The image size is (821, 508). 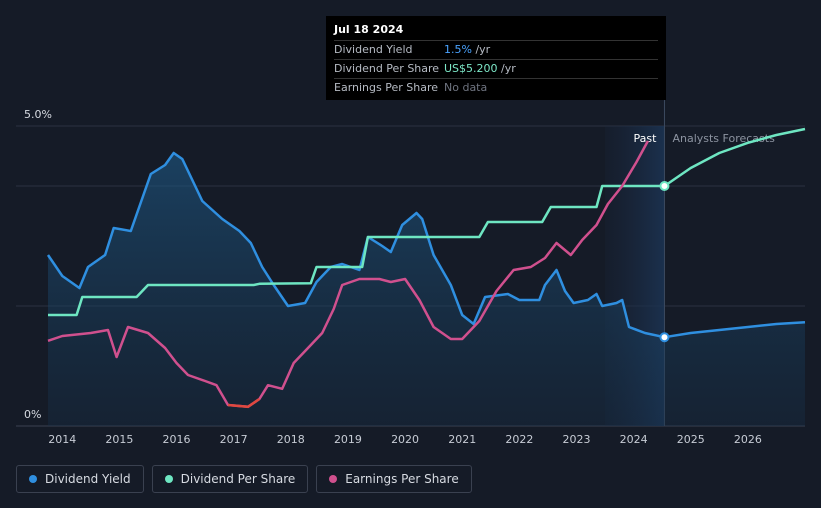 What do you see at coordinates (748, 439) in the screenshot?
I see `x-tick-label: 2026` at bounding box center [748, 439].